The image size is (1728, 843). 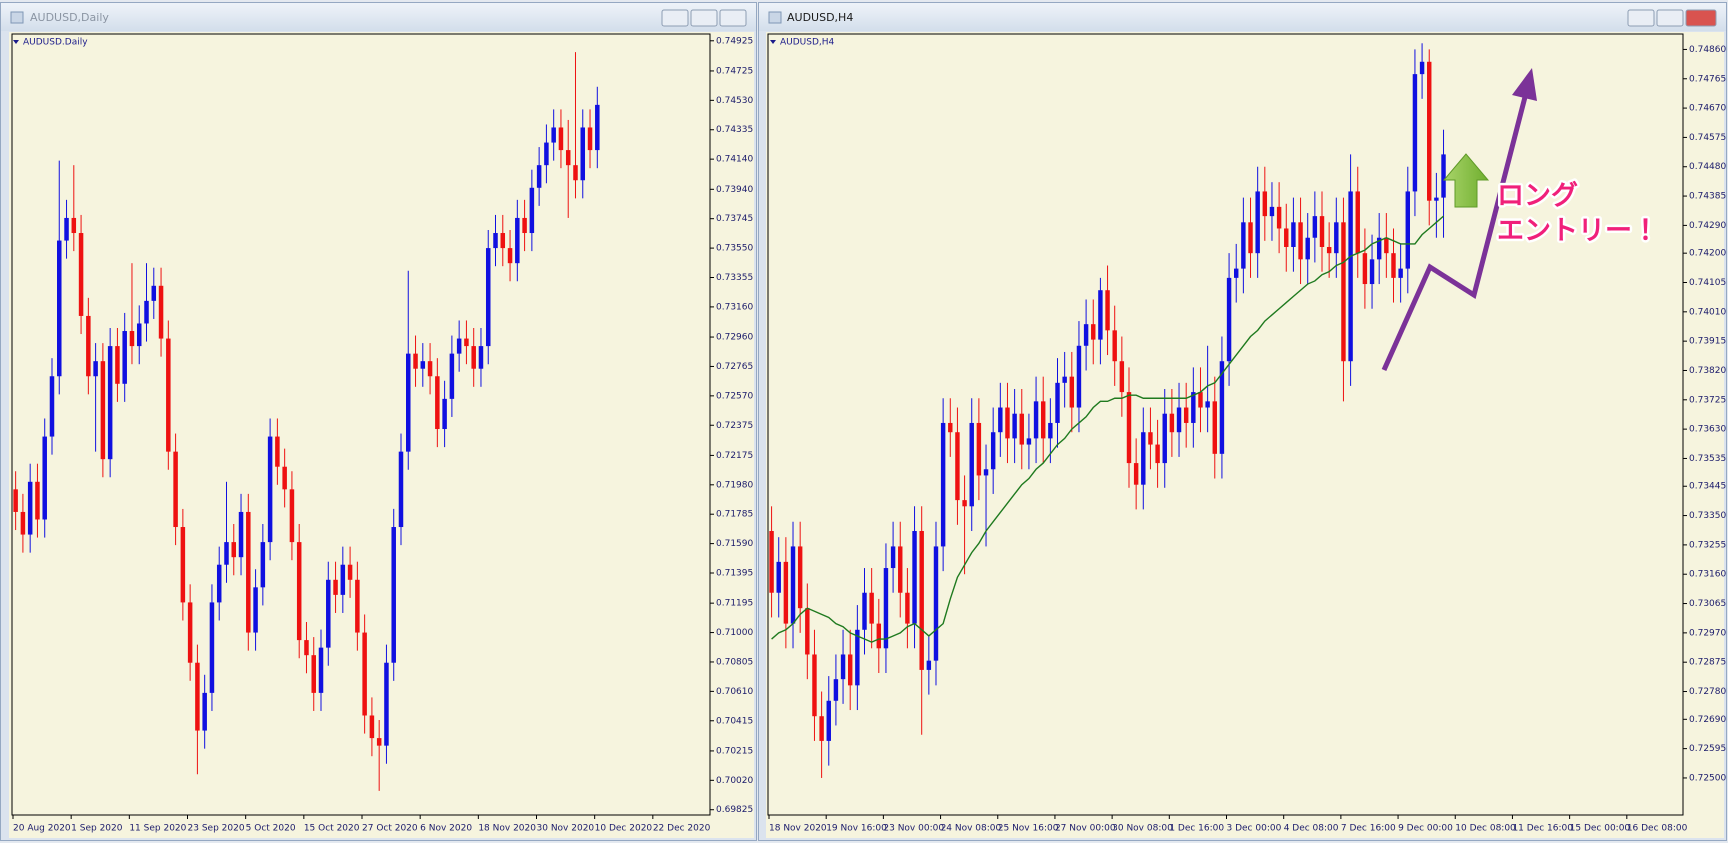 I want to click on y-tick-label: 0.71195, so click(x=734, y=604).